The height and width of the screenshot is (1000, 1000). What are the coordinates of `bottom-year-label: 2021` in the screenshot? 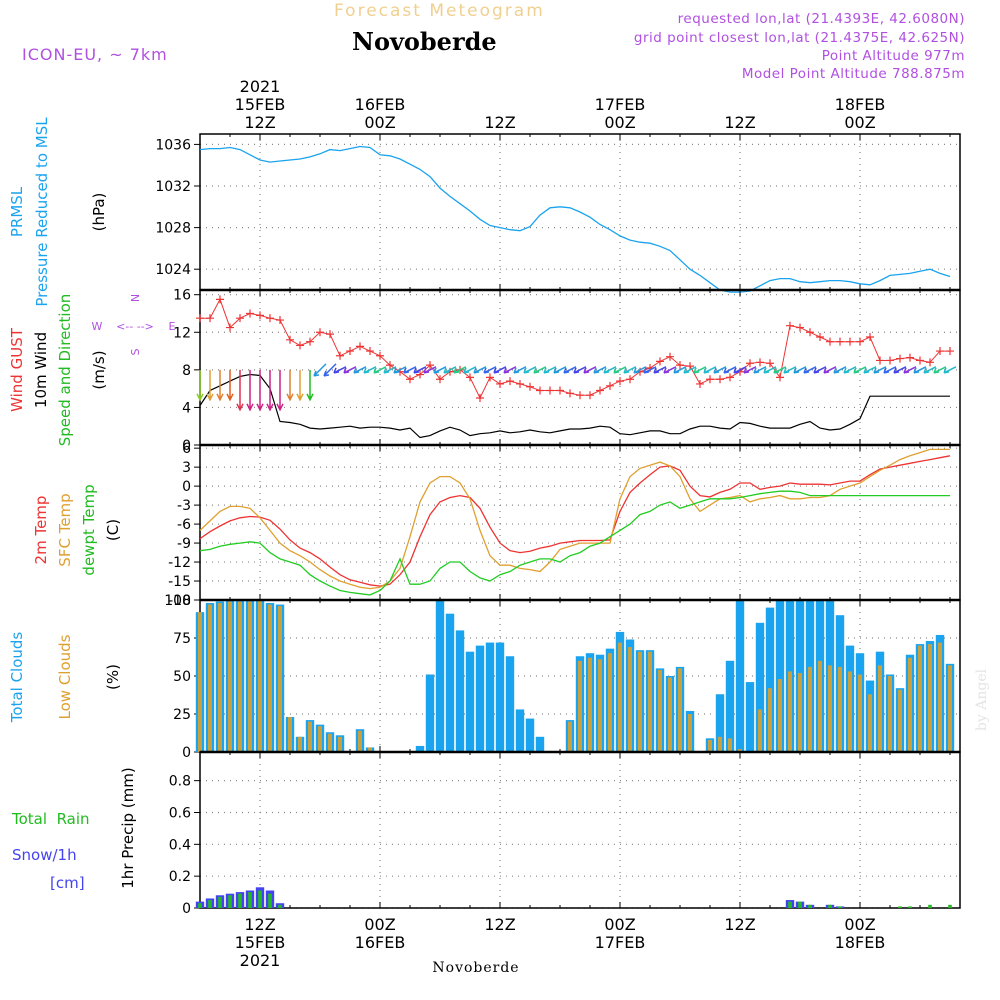 It's located at (260, 960).